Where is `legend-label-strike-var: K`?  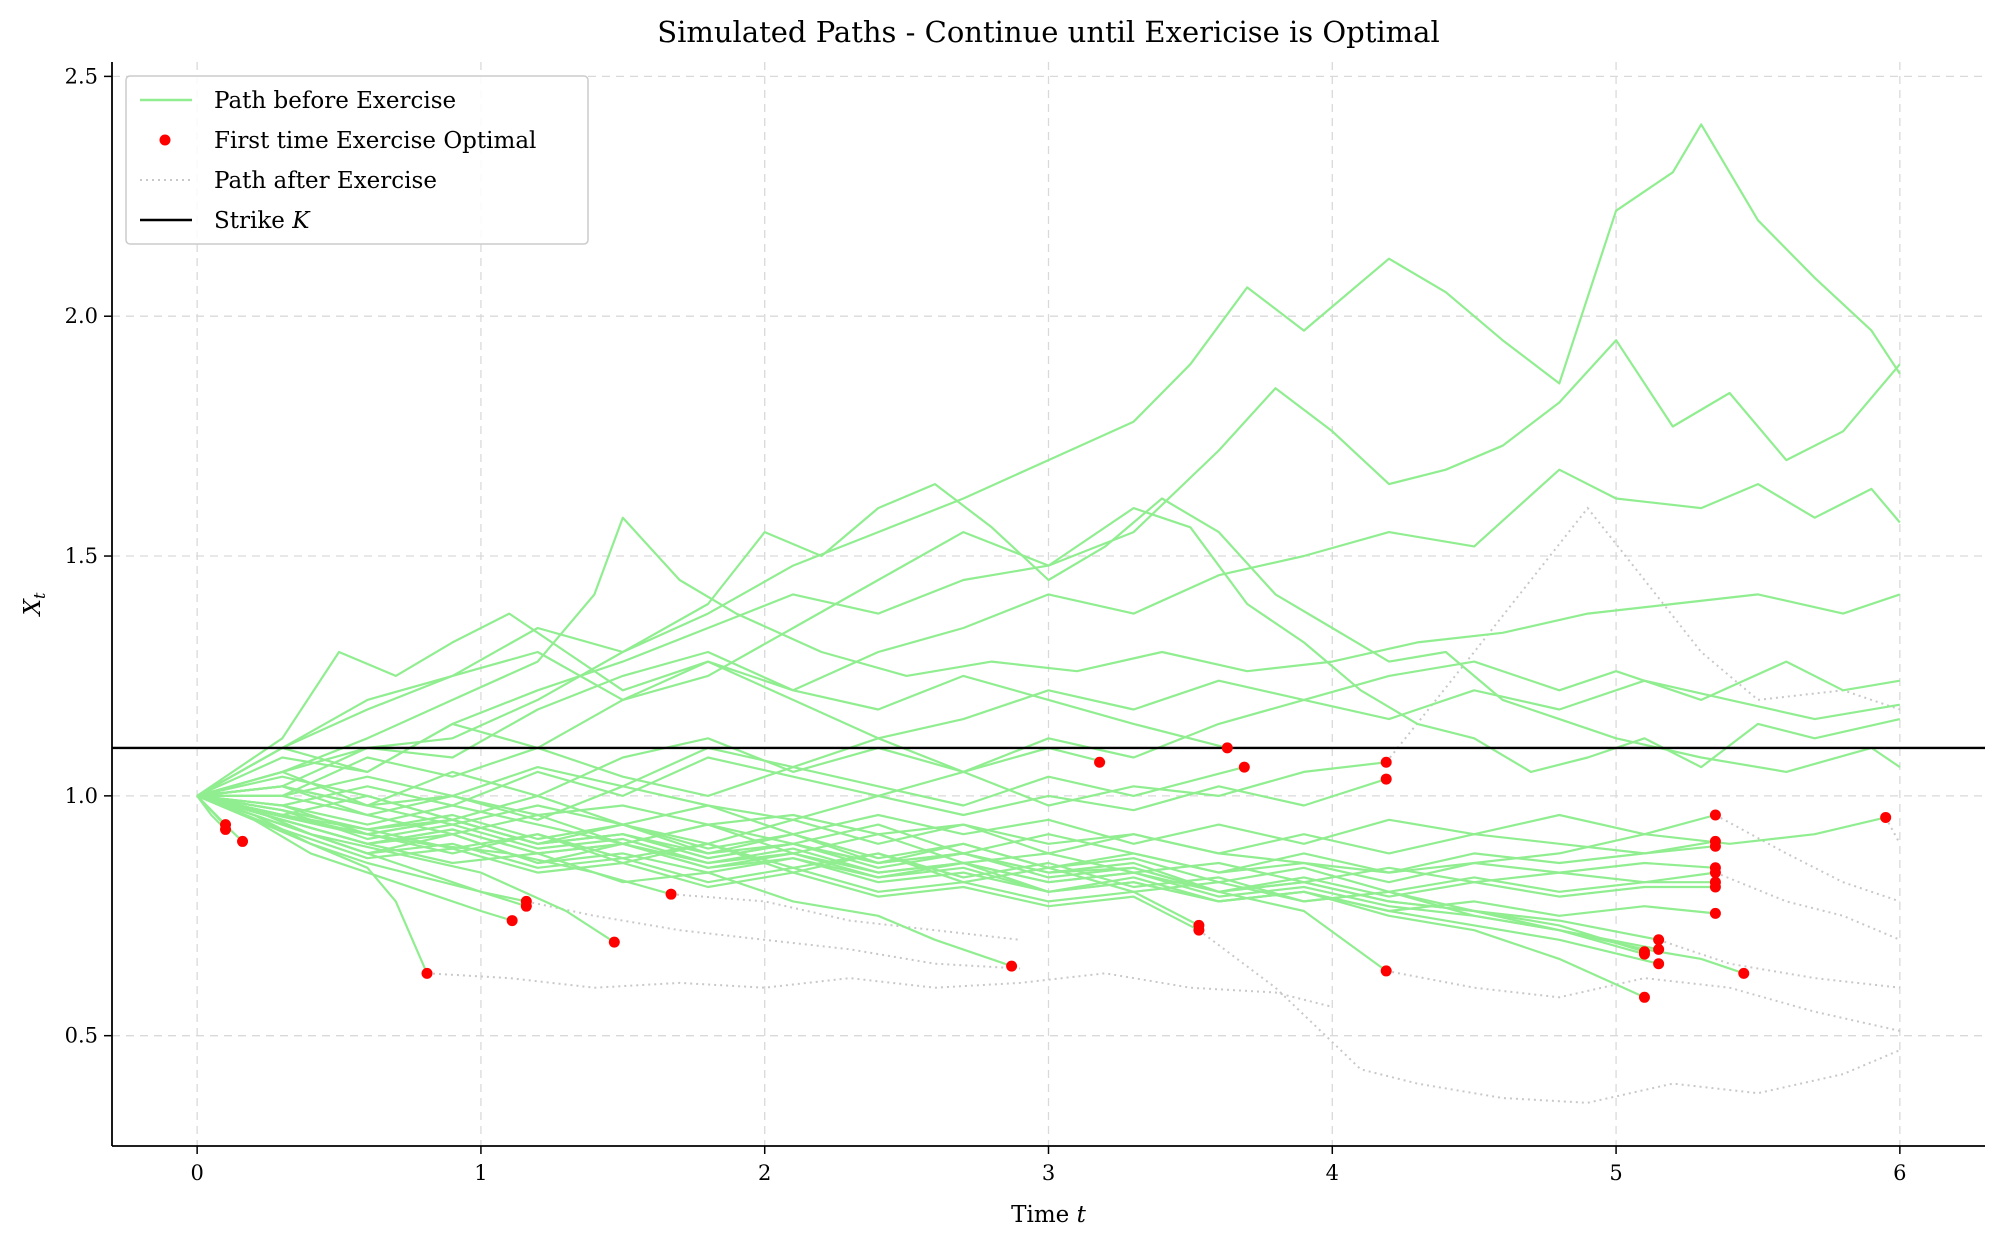
legend-label-strike-var: K is located at coordinates (301, 221).